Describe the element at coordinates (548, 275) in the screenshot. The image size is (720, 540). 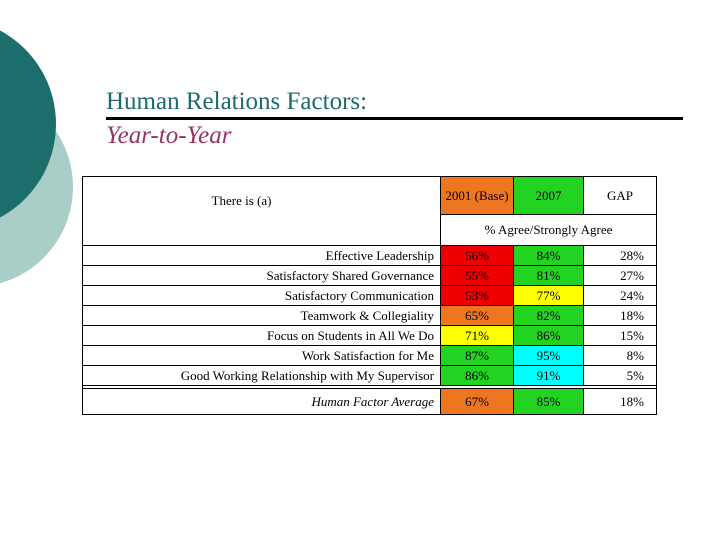
I see `y2007-value-cell: 81%` at that location.